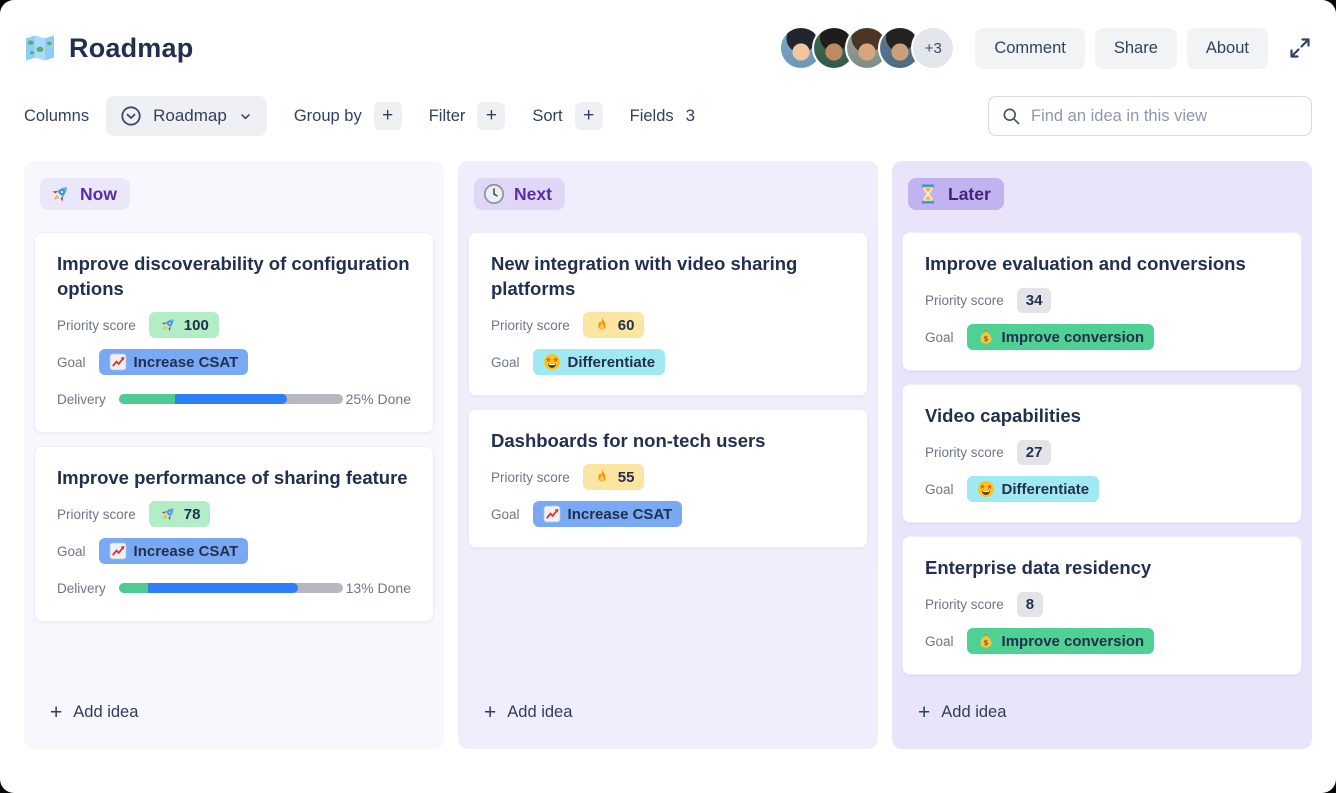  What do you see at coordinates (57, 115) in the screenshot?
I see `columns-label: Columns` at bounding box center [57, 115].